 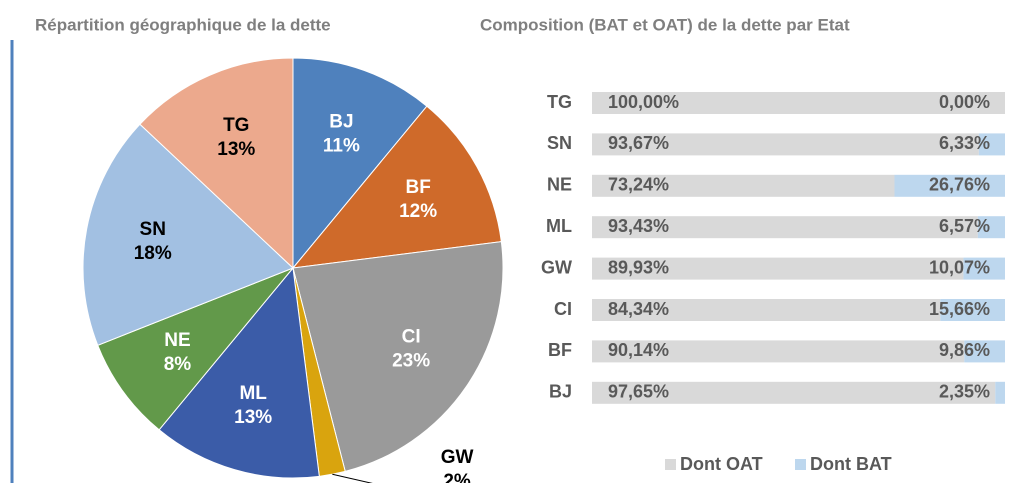 What do you see at coordinates (638, 267) in the screenshot?
I see `oat-label: 89,93%` at bounding box center [638, 267].